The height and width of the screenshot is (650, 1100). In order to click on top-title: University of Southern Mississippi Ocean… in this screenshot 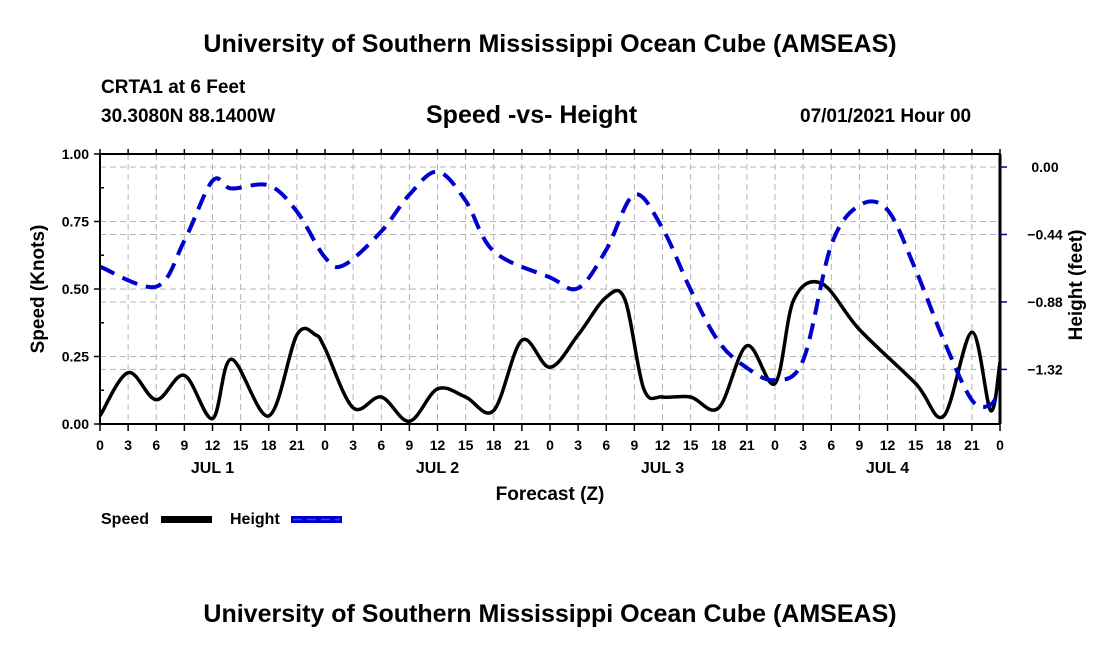, I will do `click(550, 44)`.